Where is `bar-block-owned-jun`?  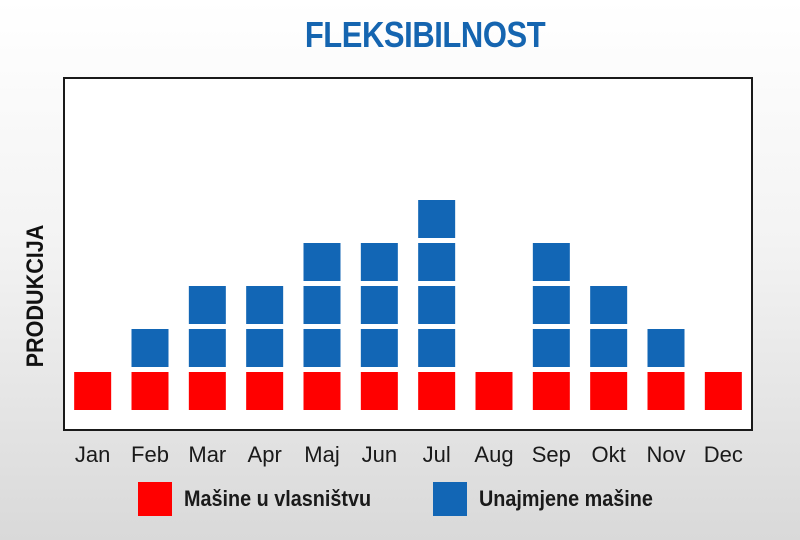
bar-block-owned-jun is located at coordinates (379, 391).